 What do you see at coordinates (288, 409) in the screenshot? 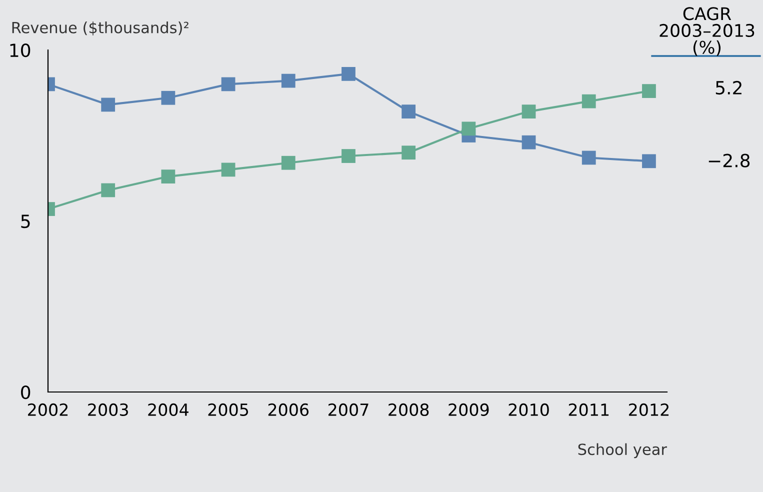
I see `x-tick-label: 2006` at bounding box center [288, 409].